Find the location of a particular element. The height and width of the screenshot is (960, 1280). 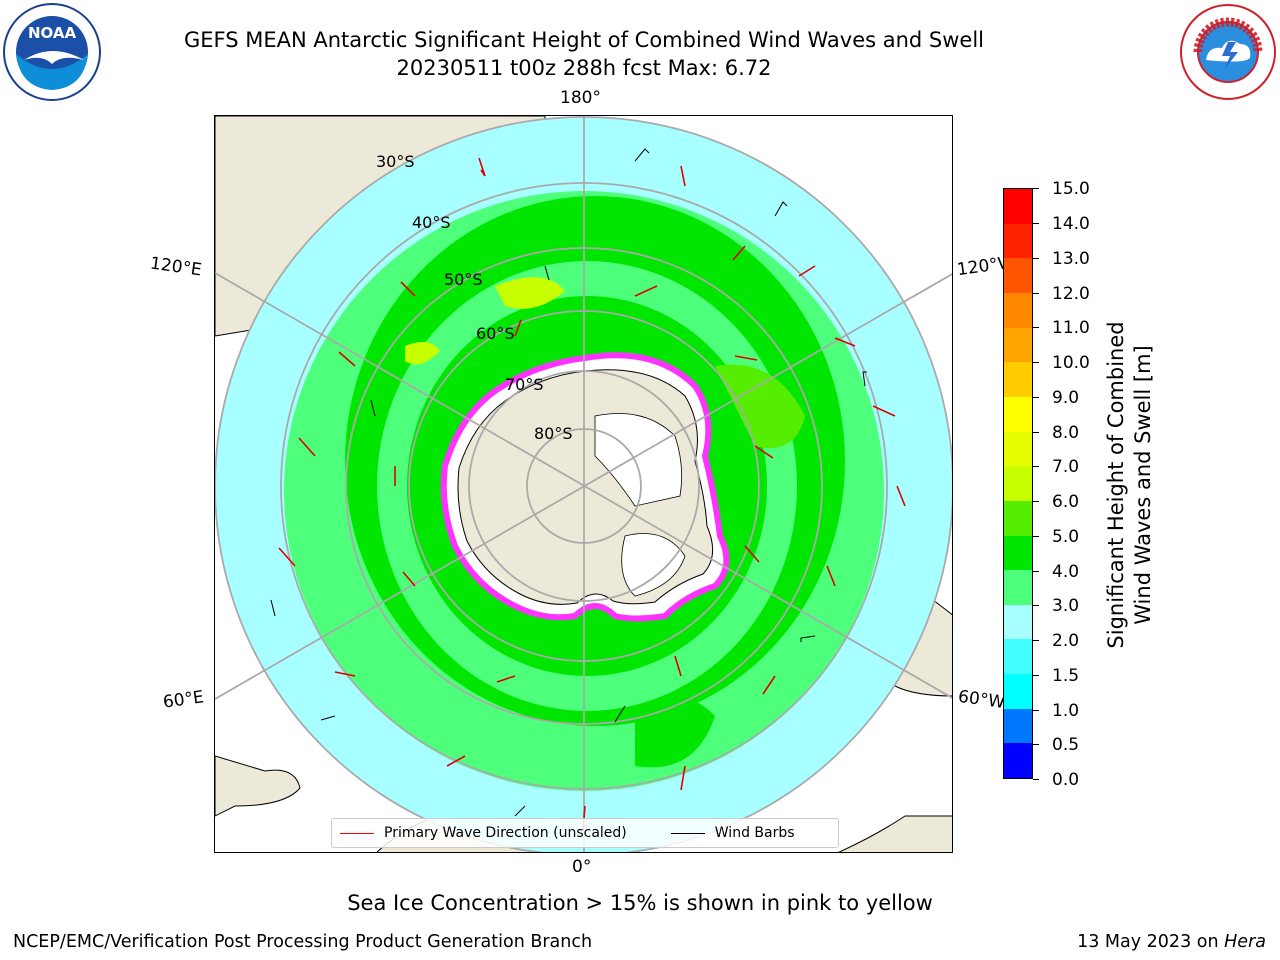

nws-logo is located at coordinates (1228, 52).